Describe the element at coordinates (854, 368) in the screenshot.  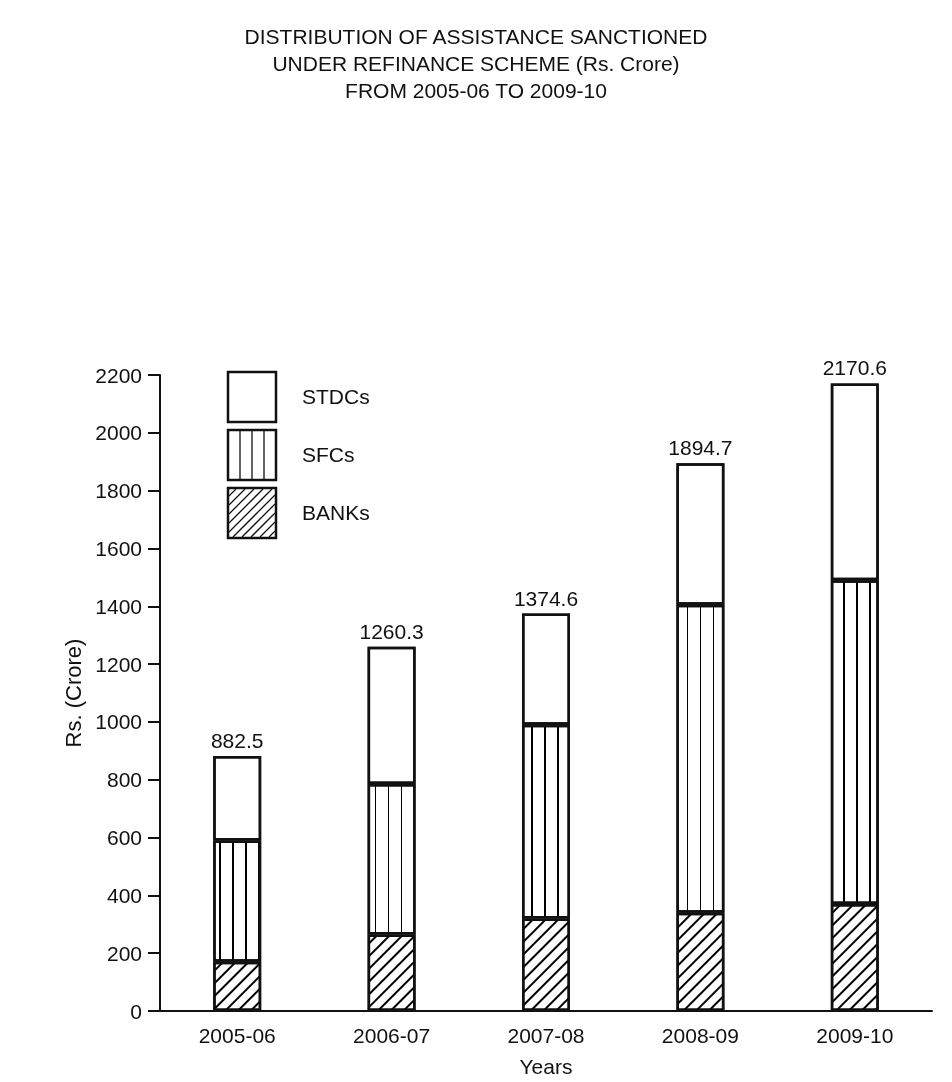
I see `total-label: 2170.6` at that location.